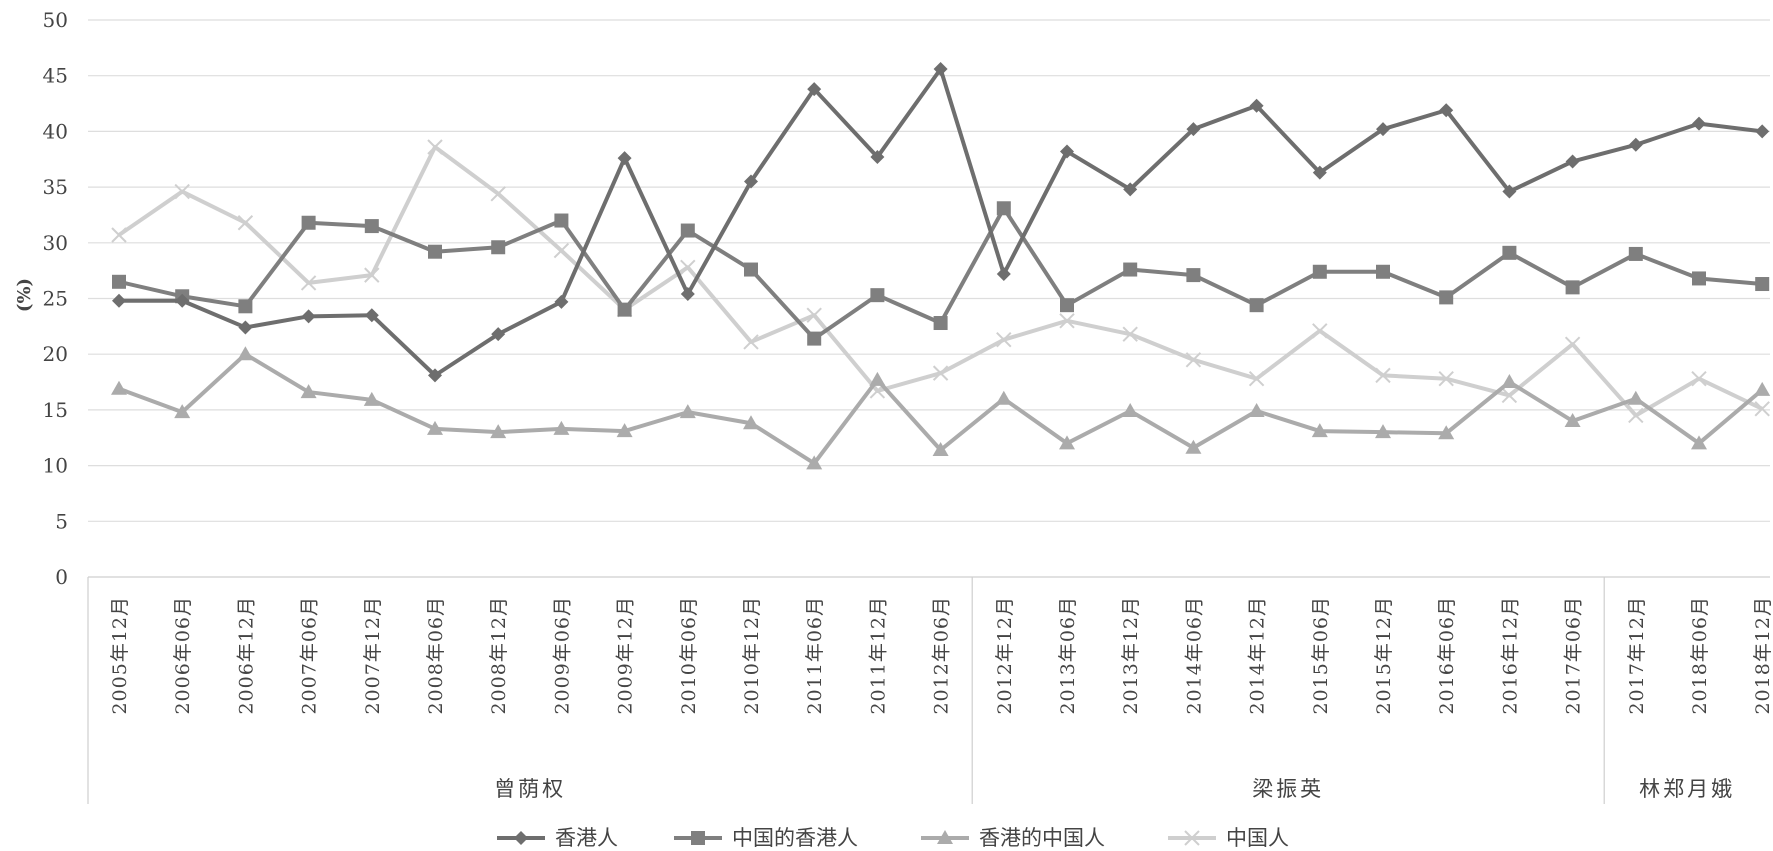  I want to click on y-tick-label: 15, so click(55, 410).